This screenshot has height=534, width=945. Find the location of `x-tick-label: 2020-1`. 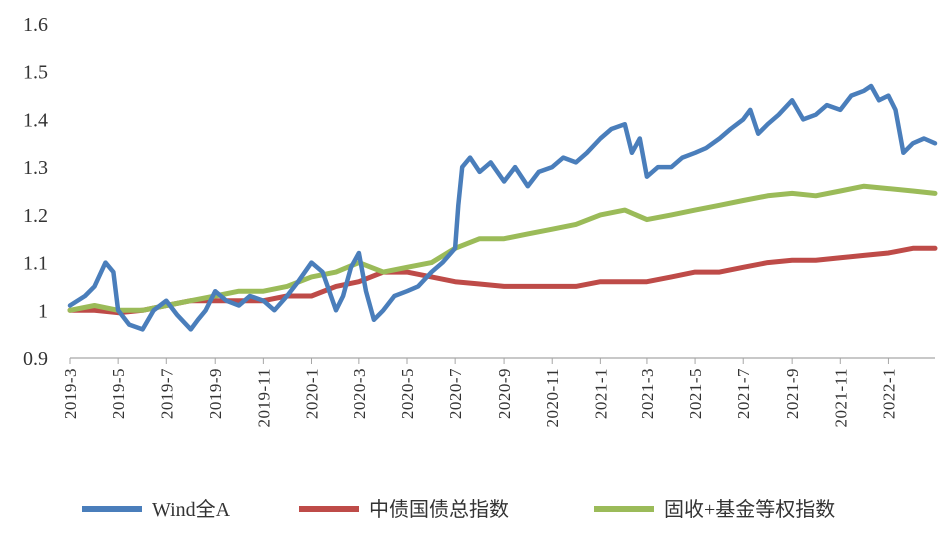

x-tick-label: 2020-1 is located at coordinates (312, 393).